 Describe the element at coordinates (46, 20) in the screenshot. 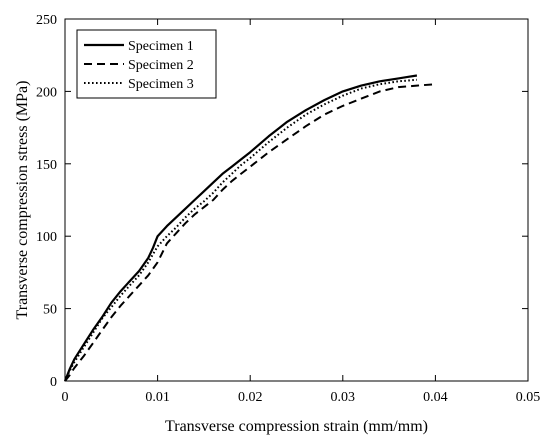

I see `y-tick-label: 250` at that location.